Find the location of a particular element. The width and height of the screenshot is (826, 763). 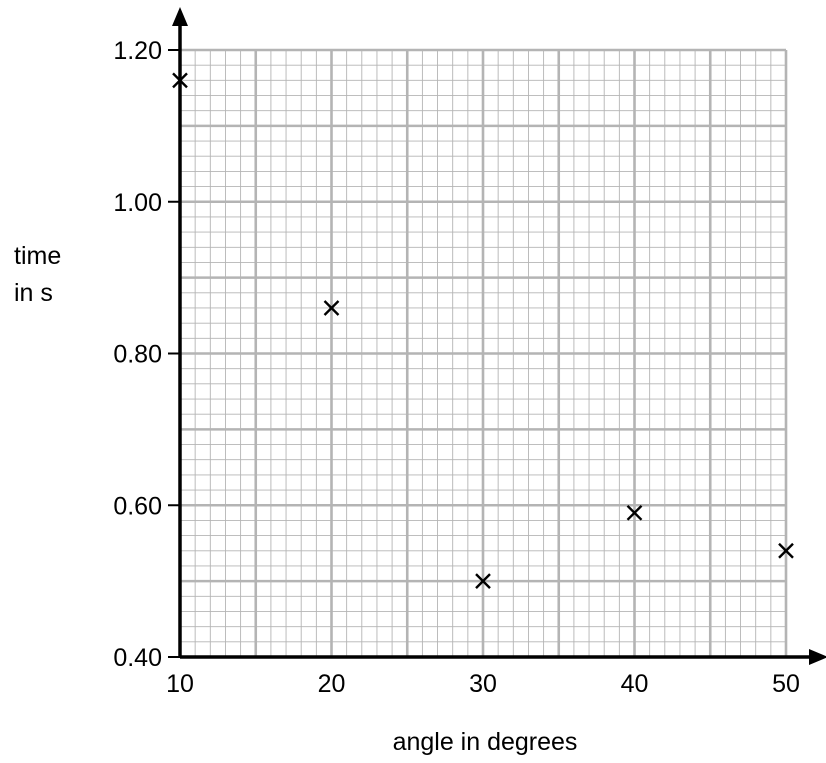

x-tick-label: 20 is located at coordinates (332, 684).